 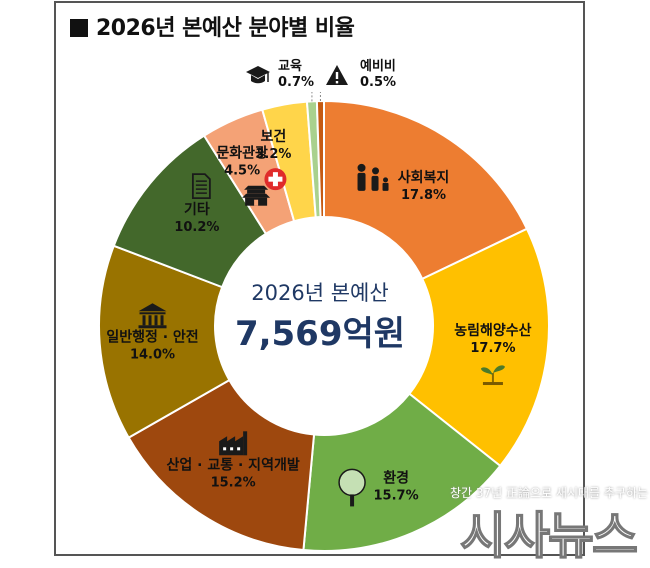 What do you see at coordinates (378, 66) in the screenshot?
I see `slice-10-name: 예비비` at bounding box center [378, 66].